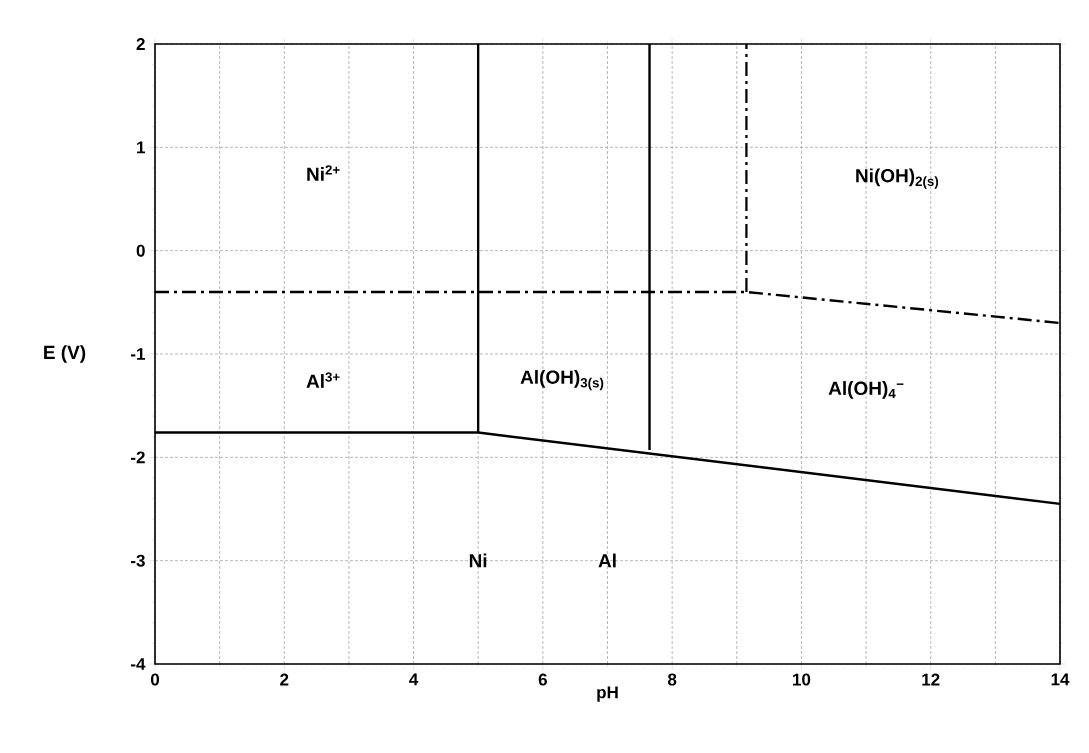 The height and width of the screenshot is (753, 1089). Describe the element at coordinates (672, 679) in the screenshot. I see `x-tick-label: 8` at that location.